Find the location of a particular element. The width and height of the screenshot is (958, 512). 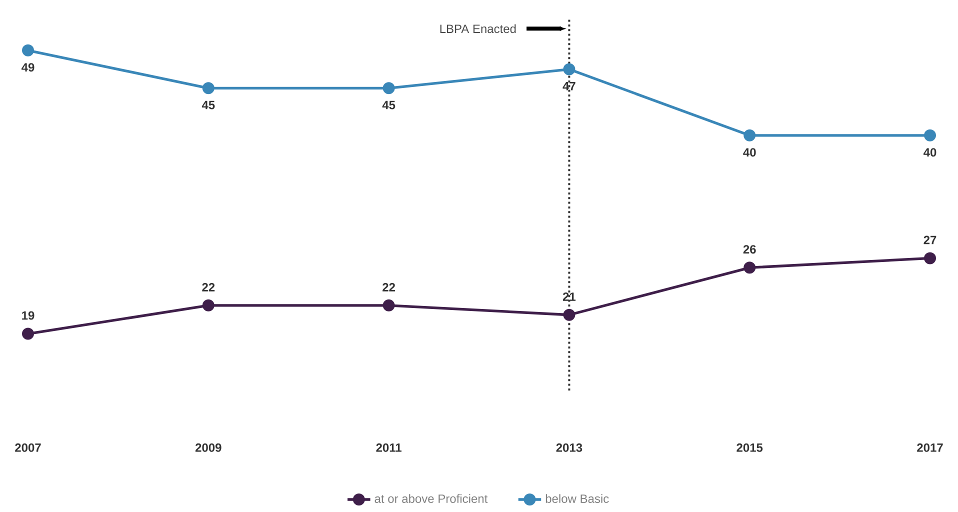

ref-line-label: LBPA Enacted is located at coordinates (478, 29).